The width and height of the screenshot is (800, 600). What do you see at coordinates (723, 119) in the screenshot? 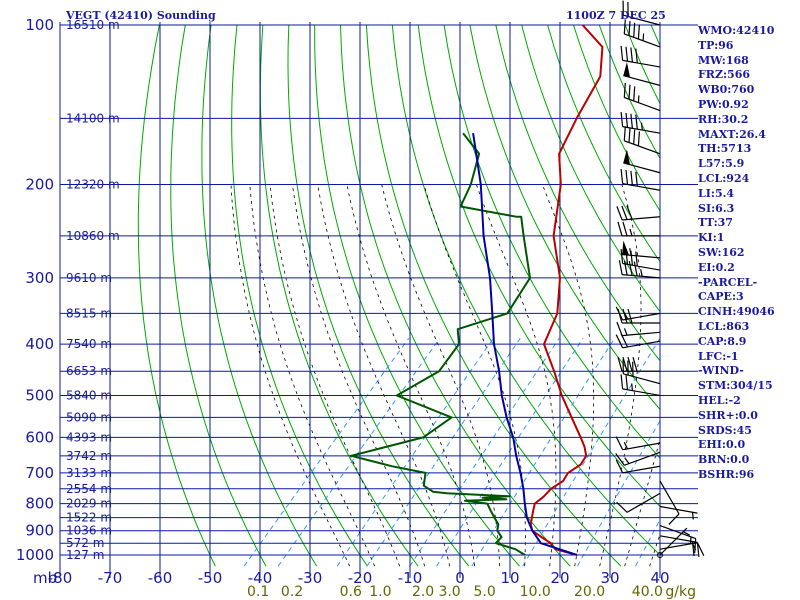
I see `index-item: RH:30.2` at bounding box center [723, 119].